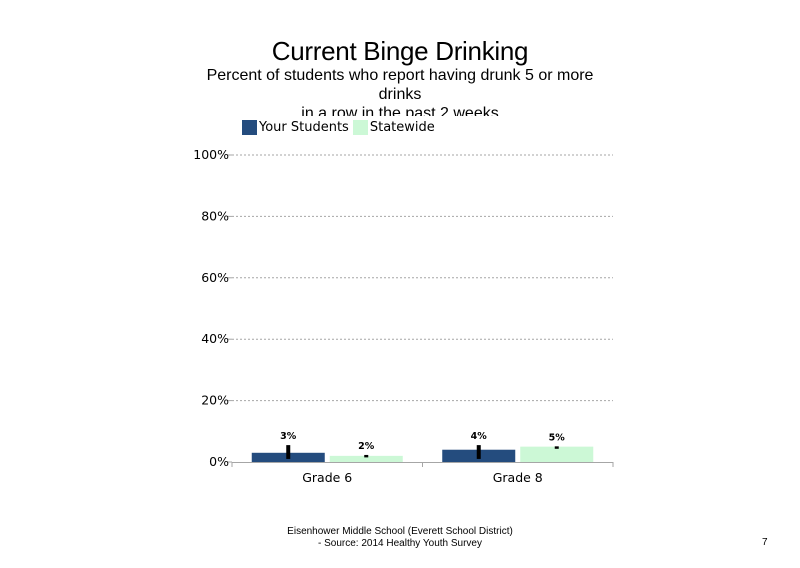 Image resolution: width=800 pixels, height=568 pixels. I want to click on footer-source: - Source: 2014 Healthy Youth Survey, so click(400, 543).